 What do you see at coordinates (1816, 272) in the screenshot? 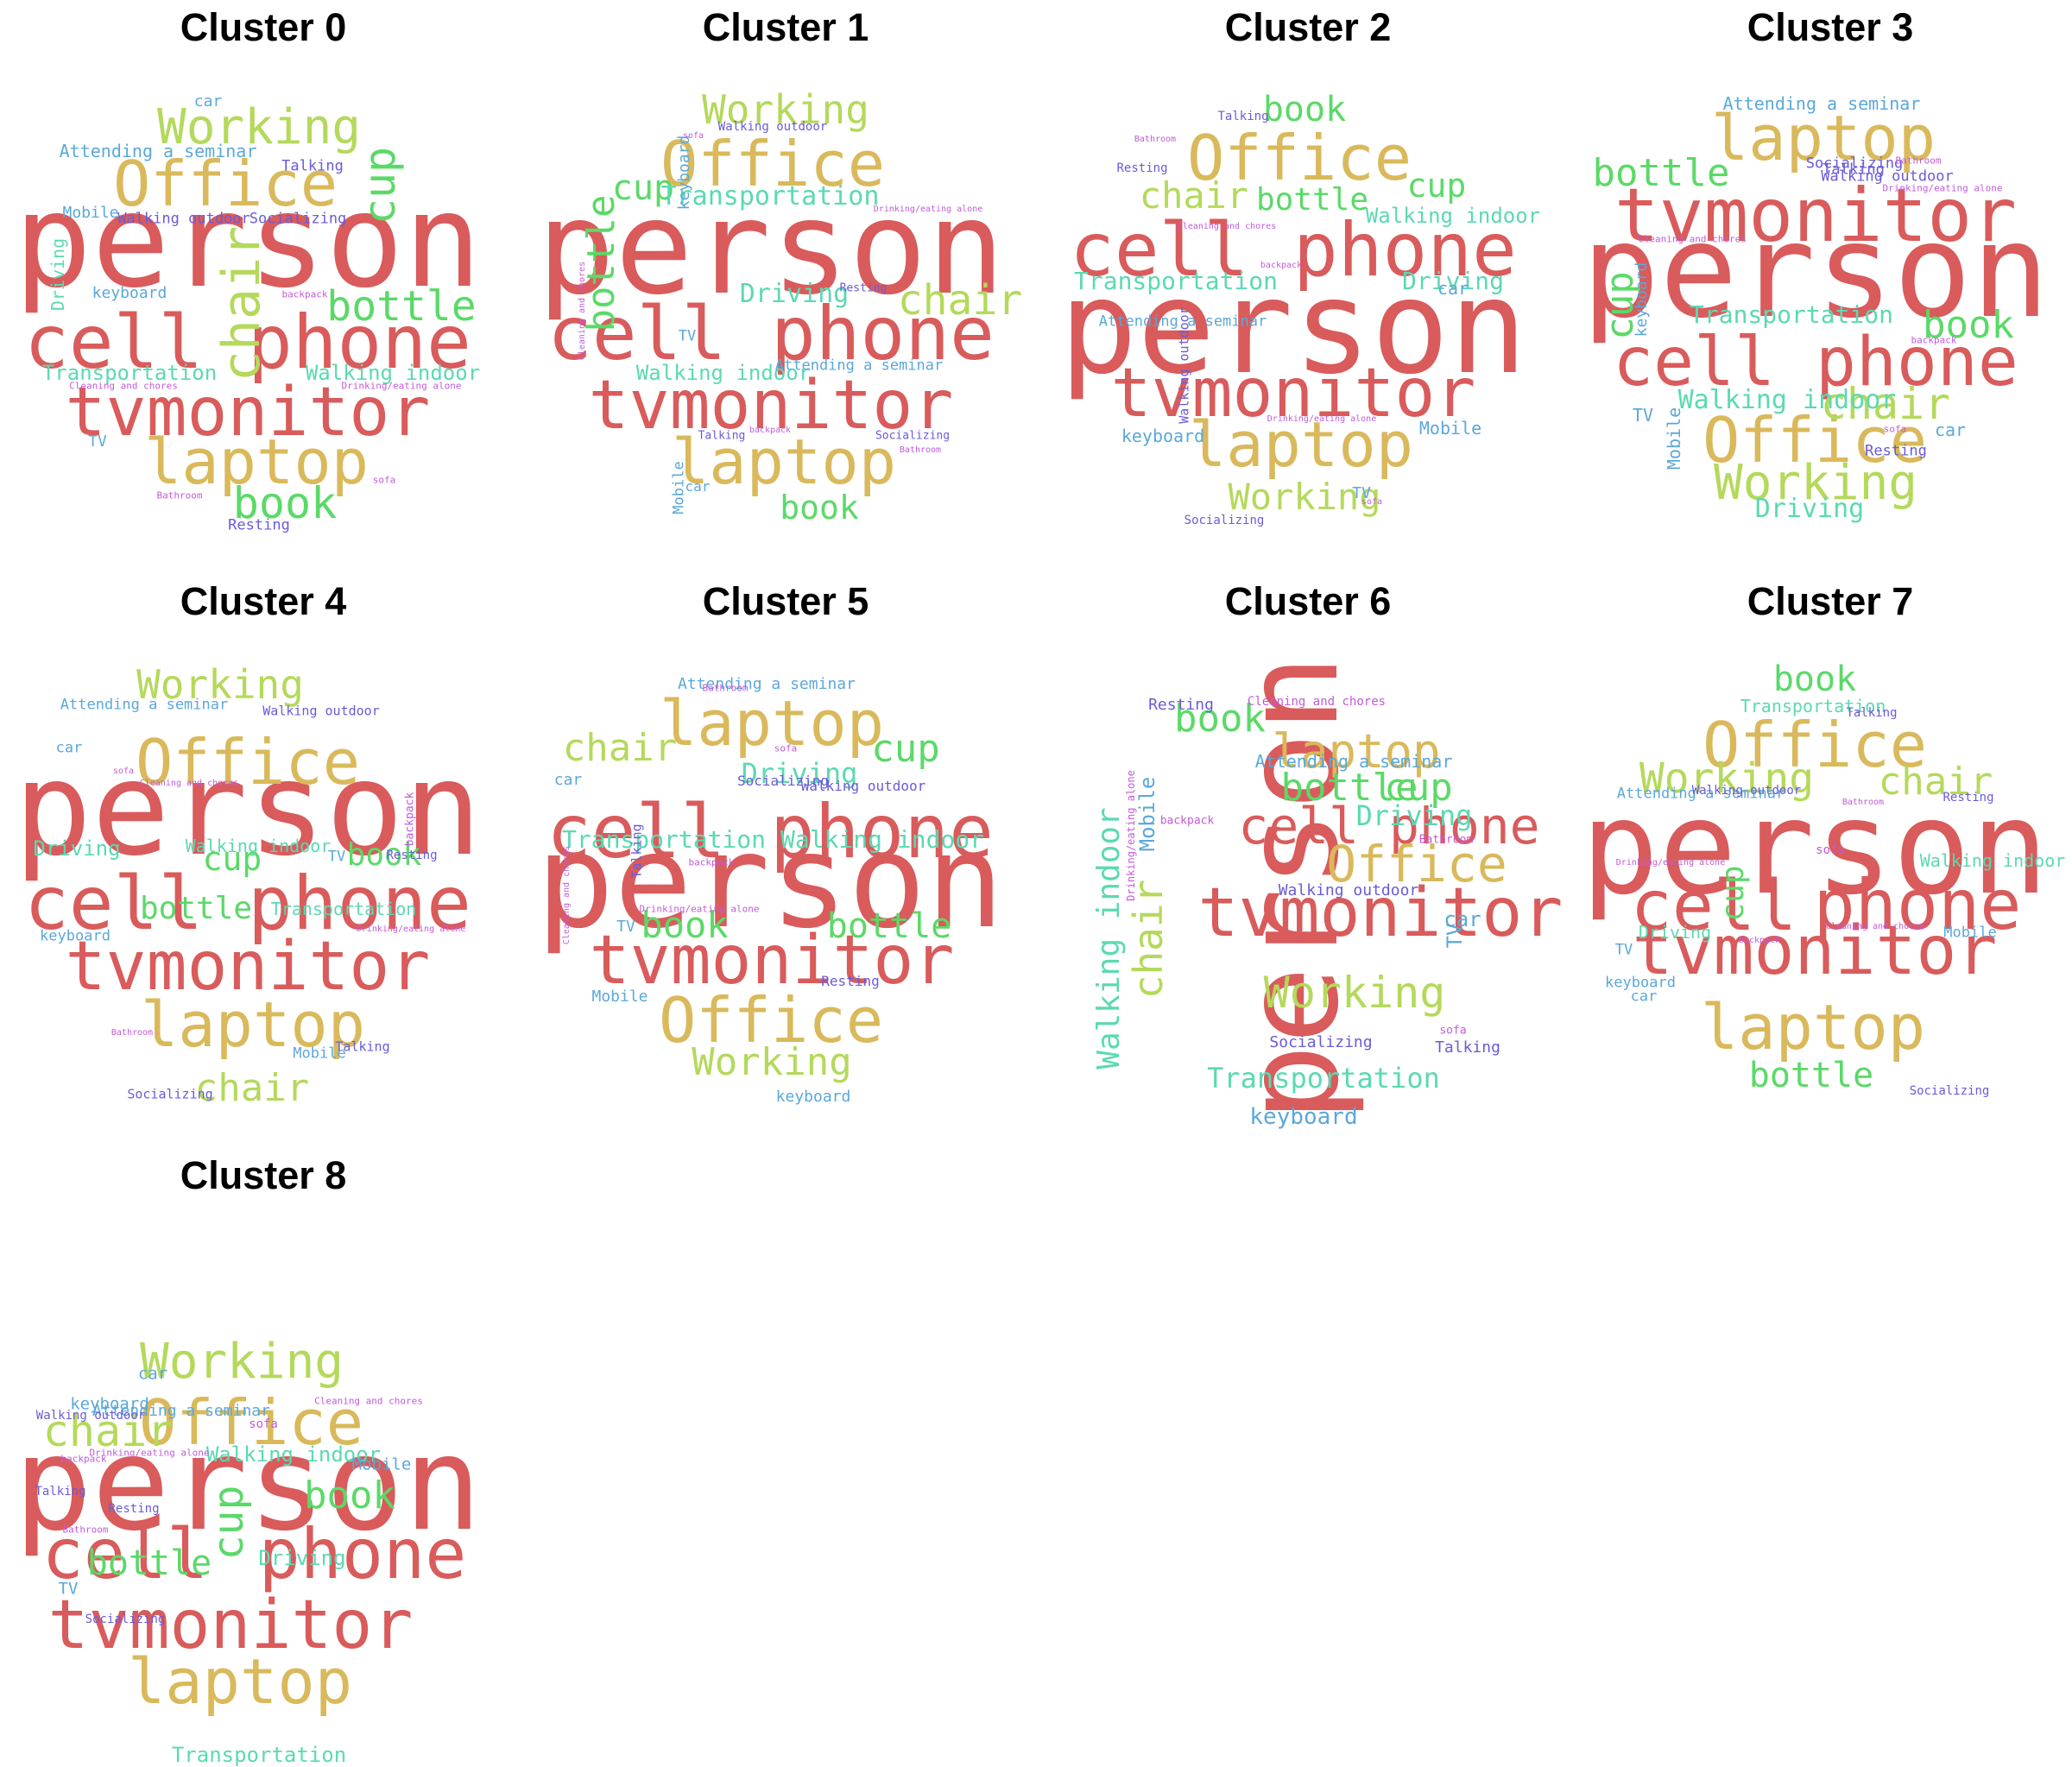
I see `cloud-word: person` at bounding box center [1816, 272].